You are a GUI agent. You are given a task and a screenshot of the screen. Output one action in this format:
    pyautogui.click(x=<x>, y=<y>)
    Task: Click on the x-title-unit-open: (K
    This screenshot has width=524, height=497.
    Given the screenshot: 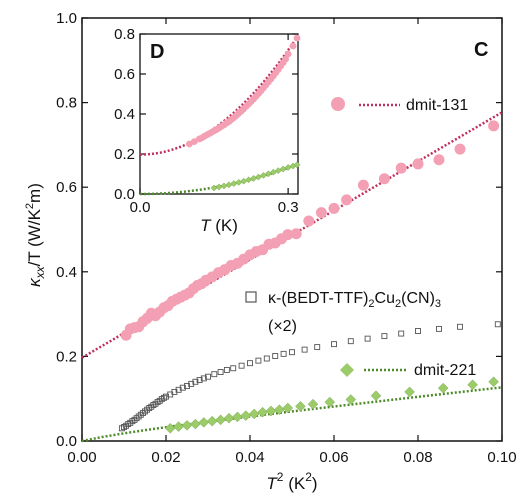 What is the action you would take?
    pyautogui.click(x=294, y=483)
    